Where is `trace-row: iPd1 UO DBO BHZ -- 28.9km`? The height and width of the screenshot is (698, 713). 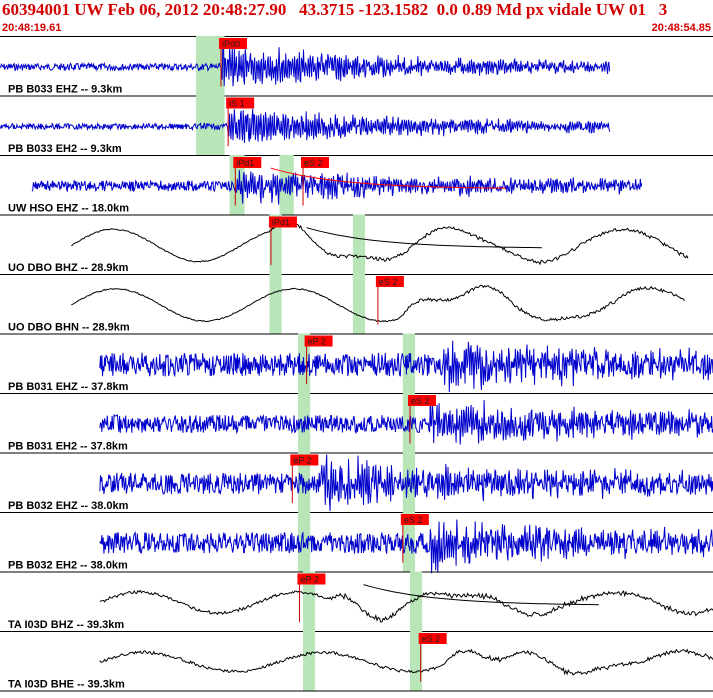 trace-row: iPd1 UO DBO BHZ -- 28.9km is located at coordinates (356, 244).